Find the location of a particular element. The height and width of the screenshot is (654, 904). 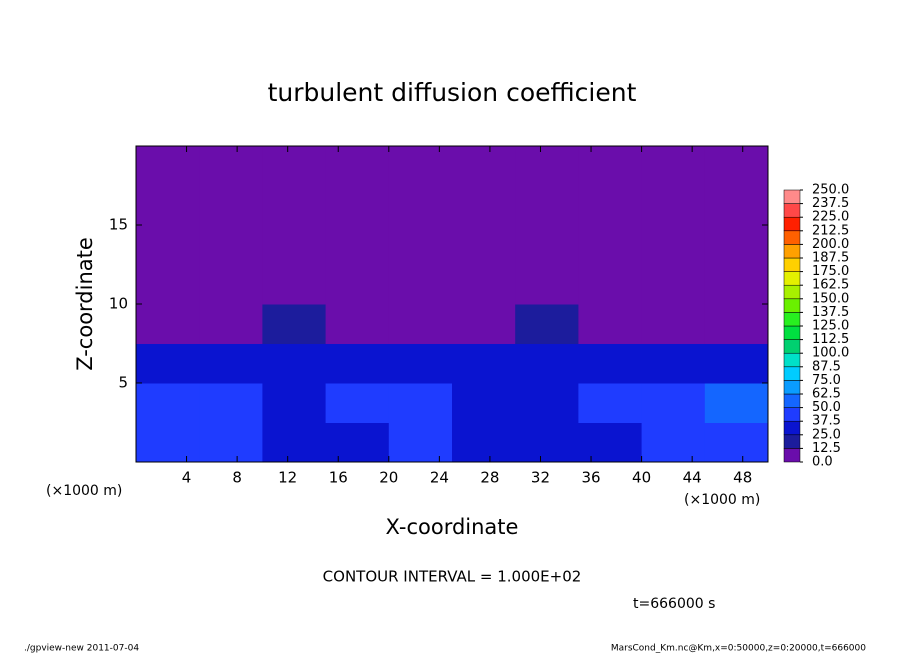

colorbar-label: 137.5 is located at coordinates (830, 312).